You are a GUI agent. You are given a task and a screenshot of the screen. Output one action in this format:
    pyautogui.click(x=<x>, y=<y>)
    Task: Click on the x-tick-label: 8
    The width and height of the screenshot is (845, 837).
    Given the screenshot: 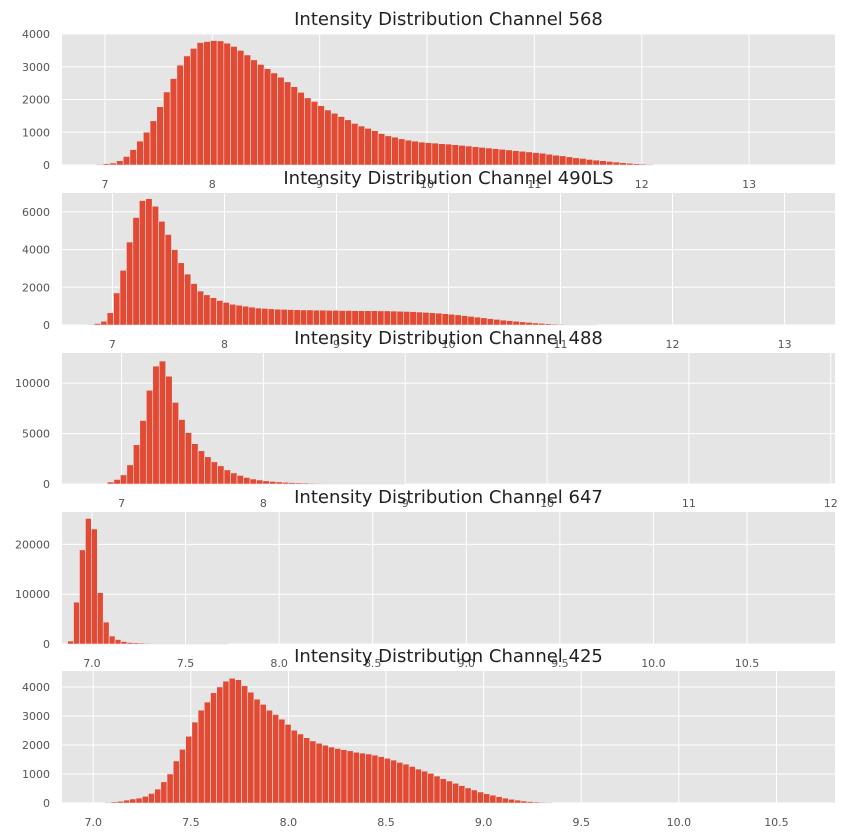 What is the action you would take?
    pyautogui.click(x=224, y=344)
    